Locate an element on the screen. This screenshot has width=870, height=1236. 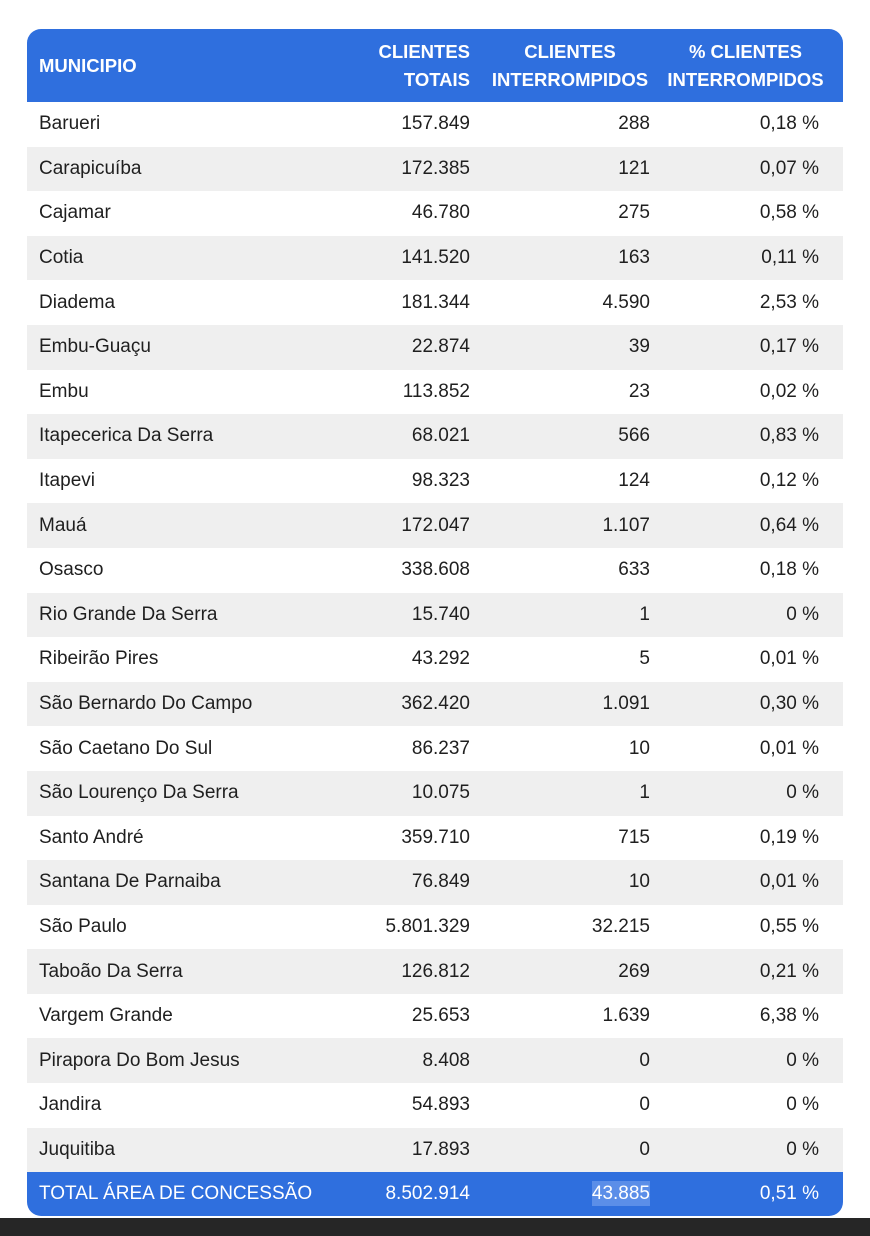
table-row: Embu-Guaçu 22.874 39 0,17 % is located at coordinates (435, 347).